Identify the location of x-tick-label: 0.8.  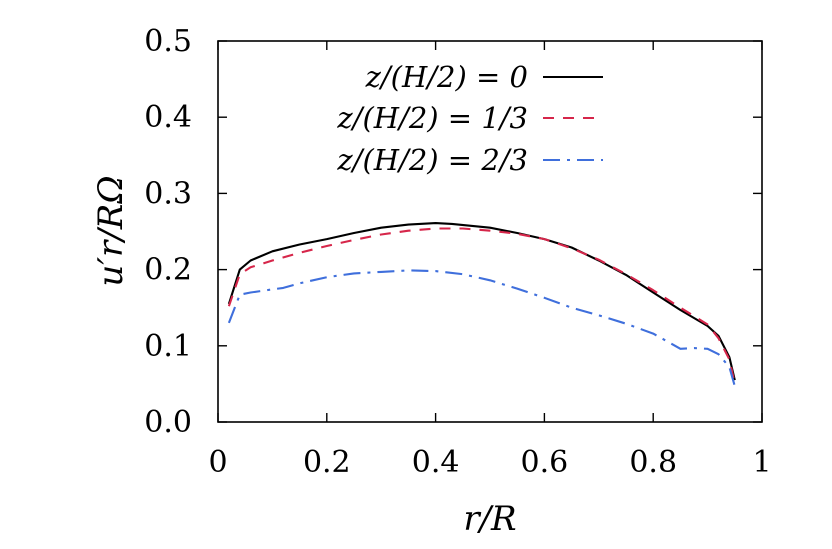
(653, 462).